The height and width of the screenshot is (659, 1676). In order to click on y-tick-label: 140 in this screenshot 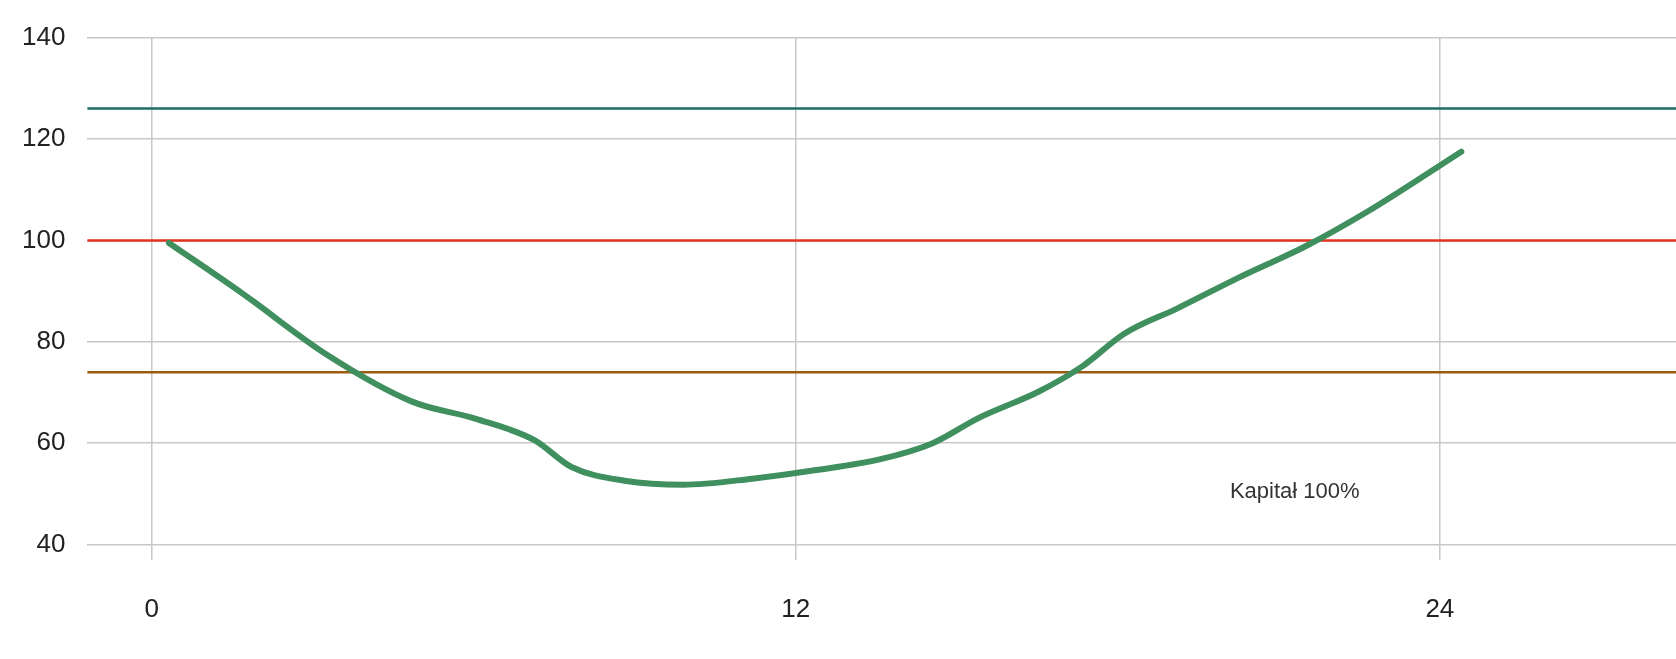, I will do `click(43, 35)`.